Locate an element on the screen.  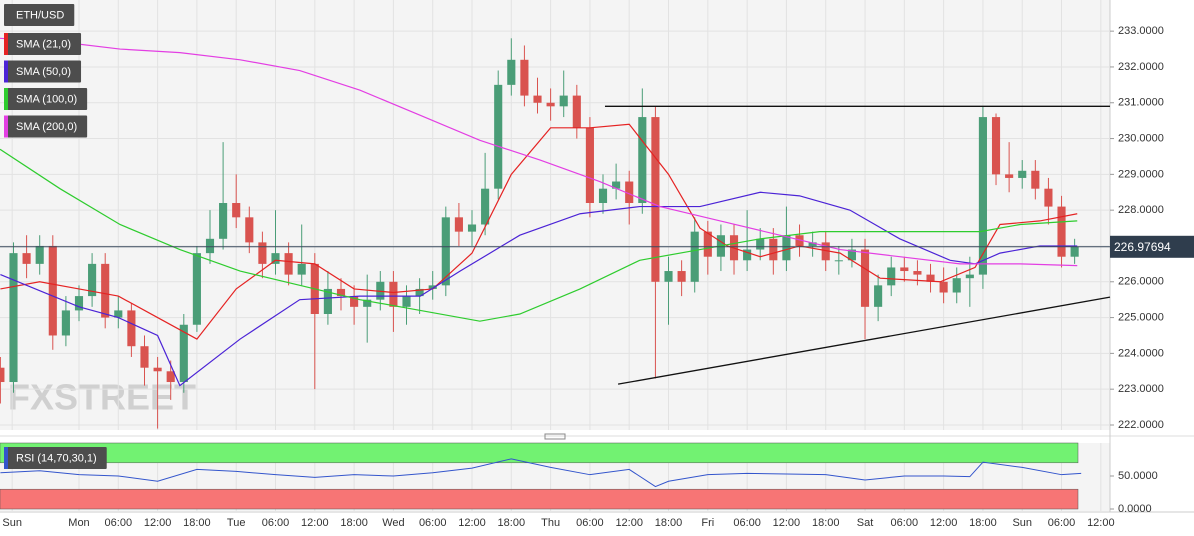
legend-label: SMA (50,0) is located at coordinates (43, 72).